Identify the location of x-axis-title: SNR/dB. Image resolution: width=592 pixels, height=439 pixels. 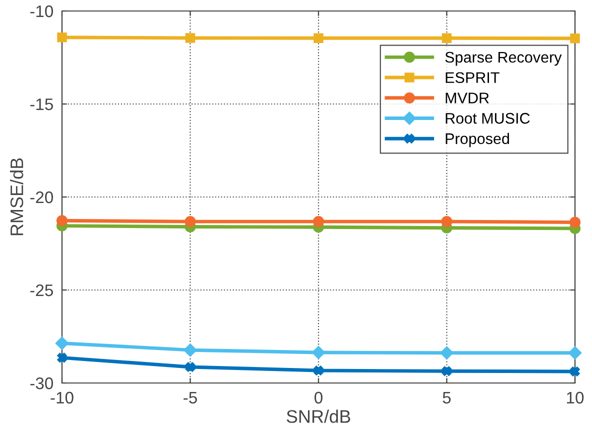
(318, 416).